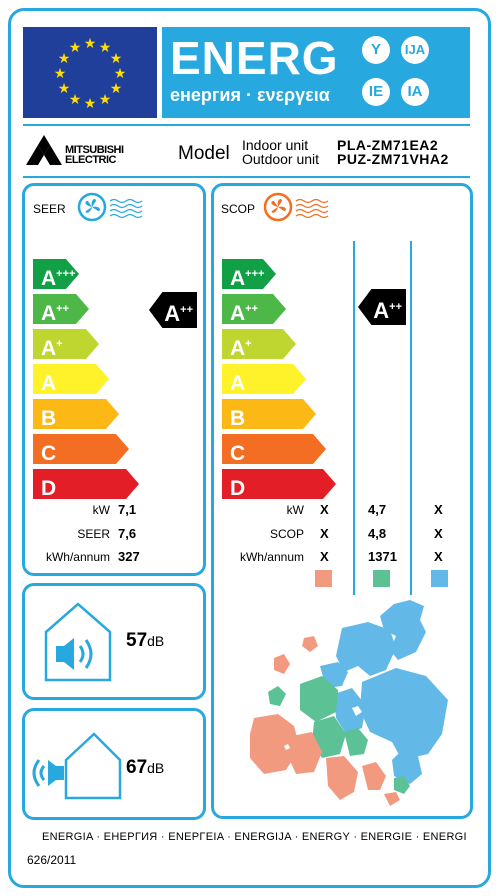 The width and height of the screenshot is (499, 896). I want to click on zone-swatch-average, so click(381, 578).